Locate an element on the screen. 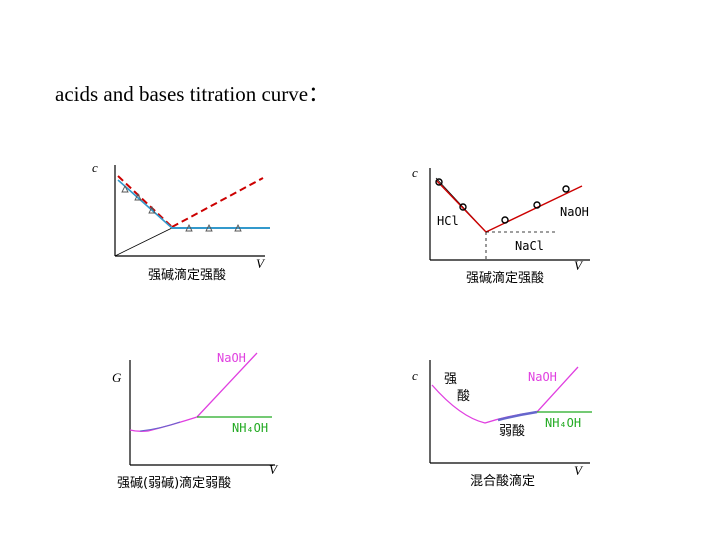  titration-panel-1: c V 强碱滴定强酸 is located at coordinates (181, 221).